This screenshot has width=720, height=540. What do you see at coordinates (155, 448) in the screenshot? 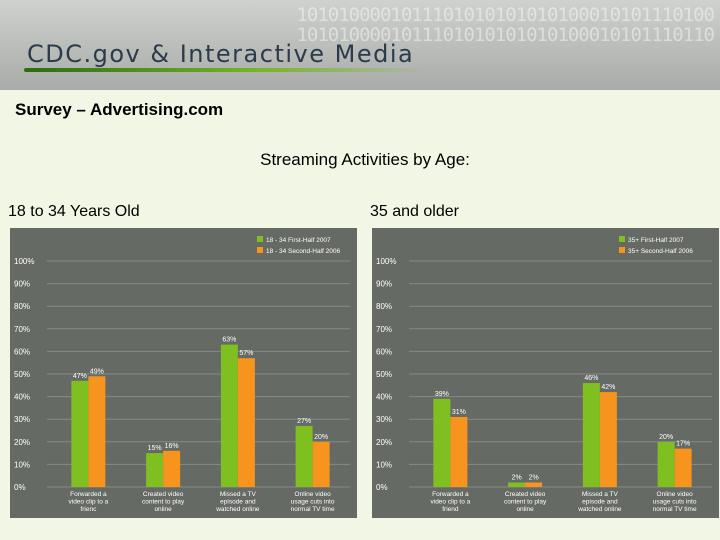
I see `bar-value-label: 15%` at bounding box center [155, 448].